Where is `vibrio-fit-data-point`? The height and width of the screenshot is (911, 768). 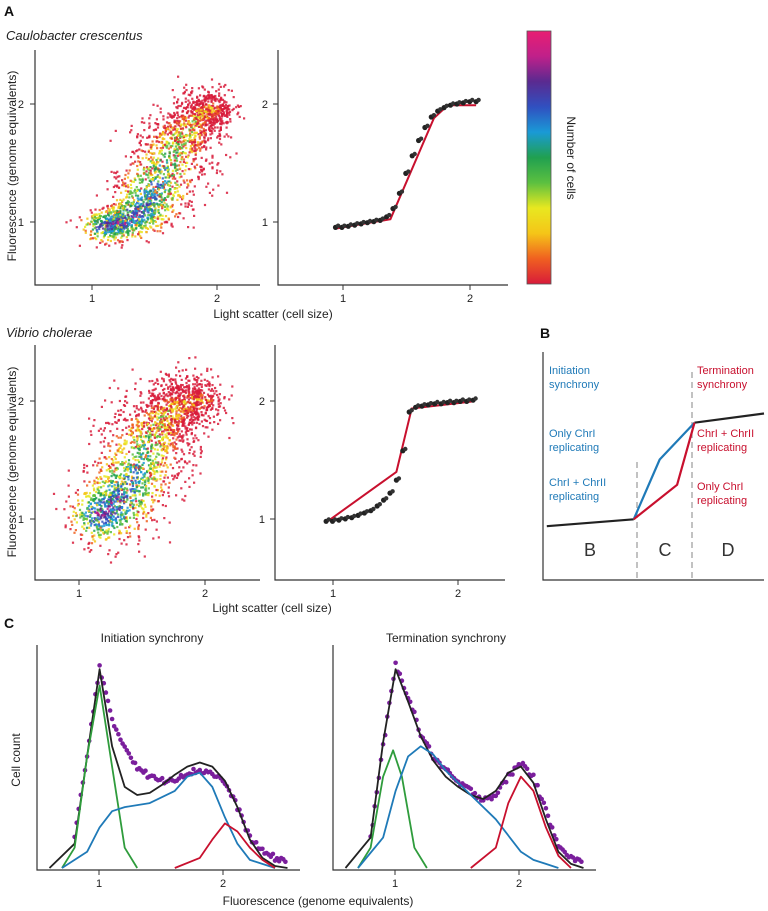
vibrio-fit-data-point is located at coordinates (392, 491).